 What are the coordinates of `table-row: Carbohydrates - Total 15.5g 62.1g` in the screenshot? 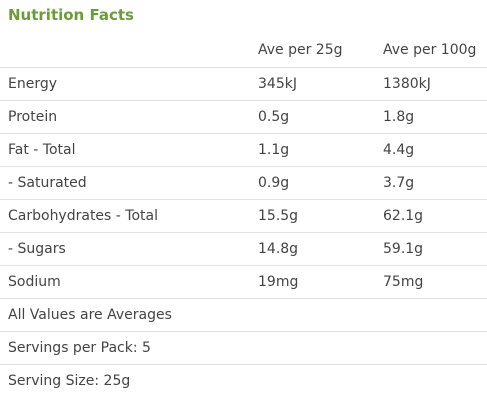 It's located at (243, 215).